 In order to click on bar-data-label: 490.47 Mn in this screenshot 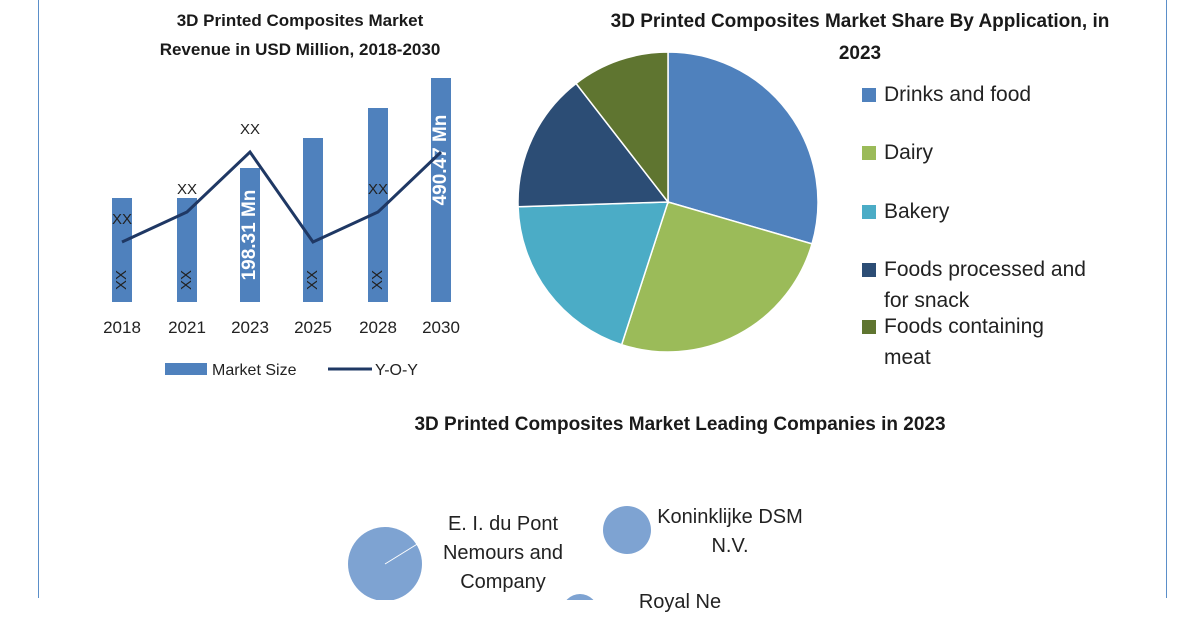, I will do `click(440, 160)`.